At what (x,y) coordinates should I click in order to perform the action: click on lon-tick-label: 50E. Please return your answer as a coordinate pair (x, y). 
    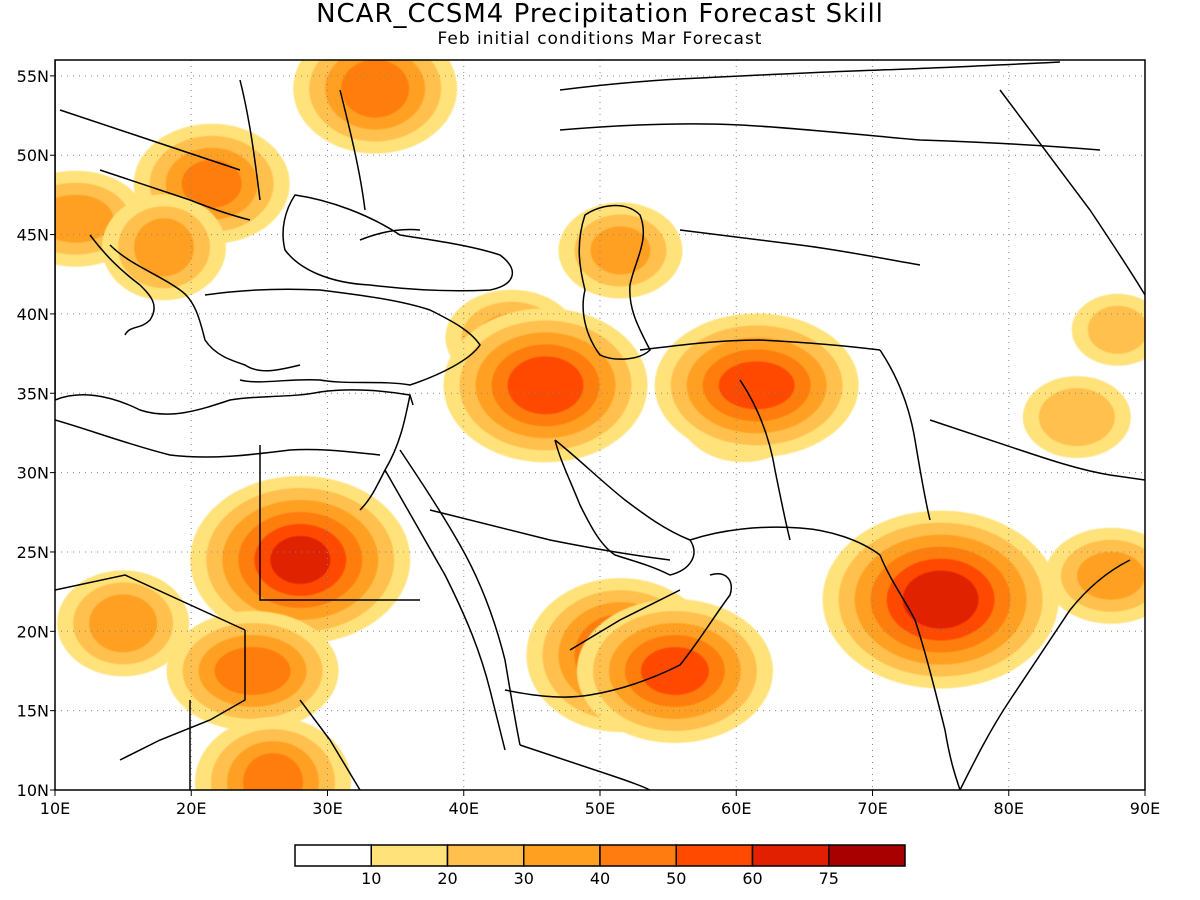
    Looking at the image, I should click on (600, 808).